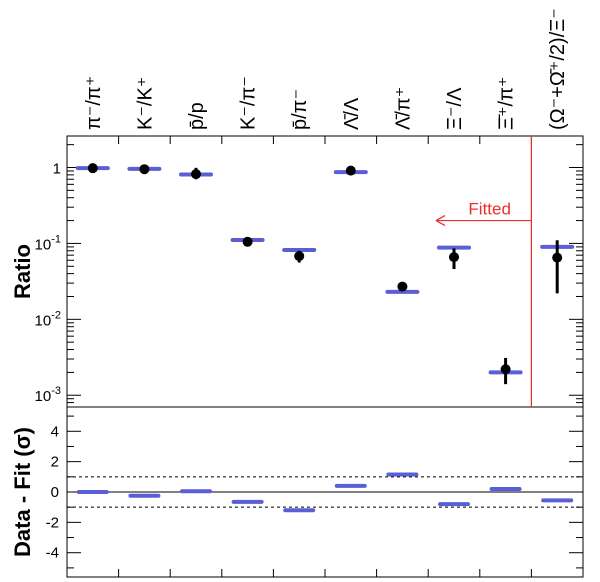 This screenshot has height=582, width=600. I want to click on y-tick-label: 10⁻², so click(48, 319).